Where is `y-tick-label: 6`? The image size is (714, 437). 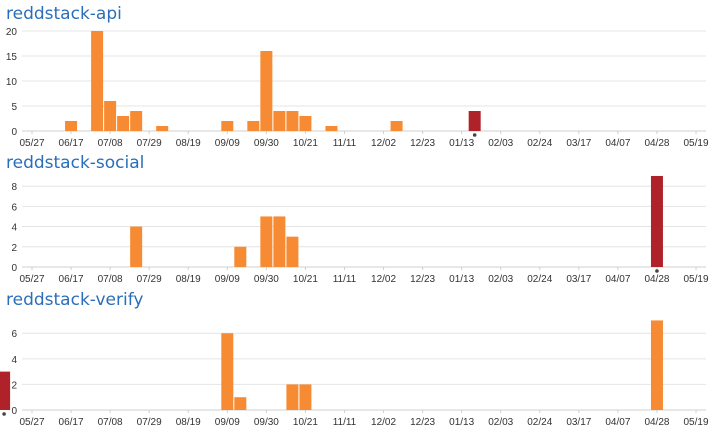
y-tick-label: 6 is located at coordinates (14, 207).